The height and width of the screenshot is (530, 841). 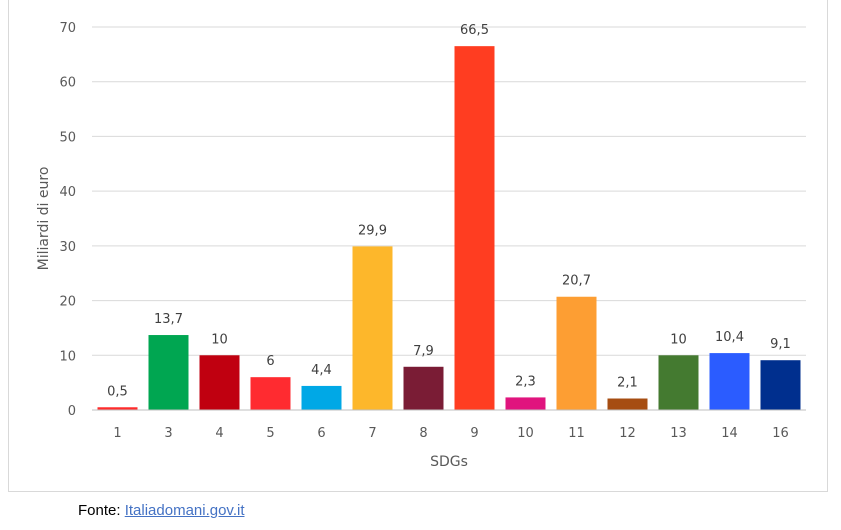 I want to click on x-tick-label: 3, so click(x=168, y=433).